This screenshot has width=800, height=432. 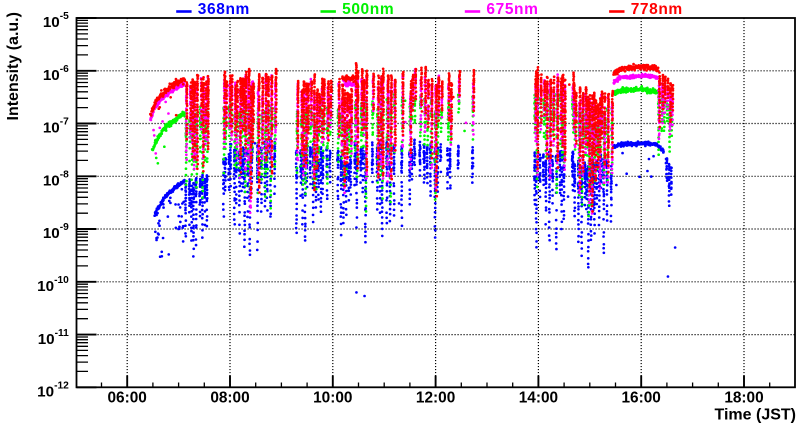 I want to click on svg-text: 16:00, so click(x=641, y=398).